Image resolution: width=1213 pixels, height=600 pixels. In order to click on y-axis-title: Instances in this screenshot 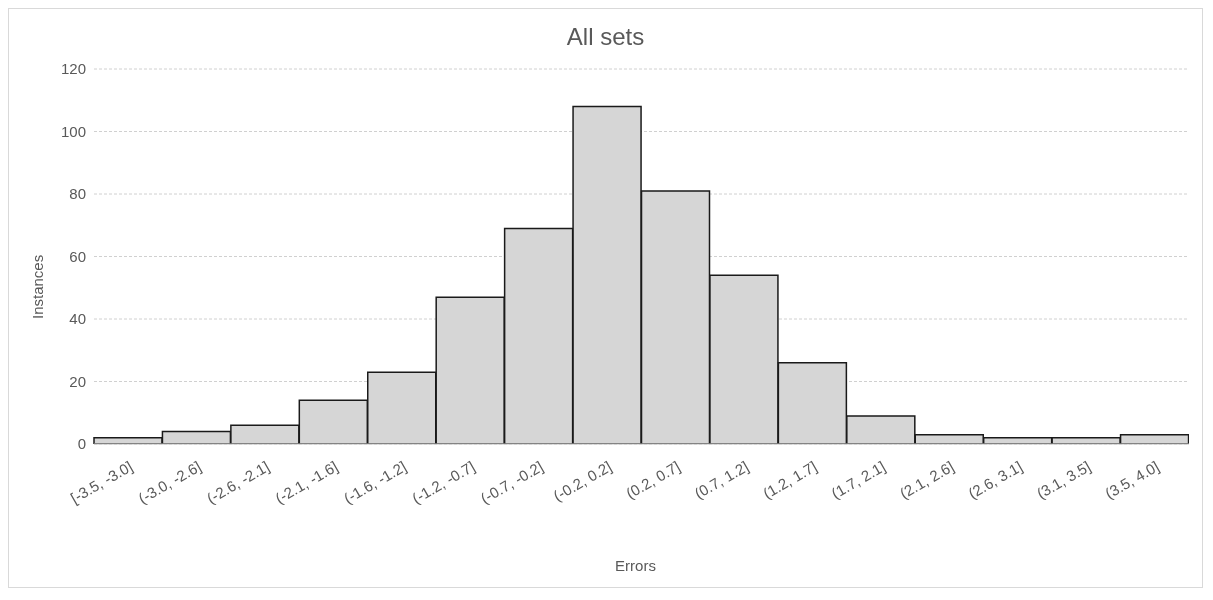, I will do `click(37, 286)`.